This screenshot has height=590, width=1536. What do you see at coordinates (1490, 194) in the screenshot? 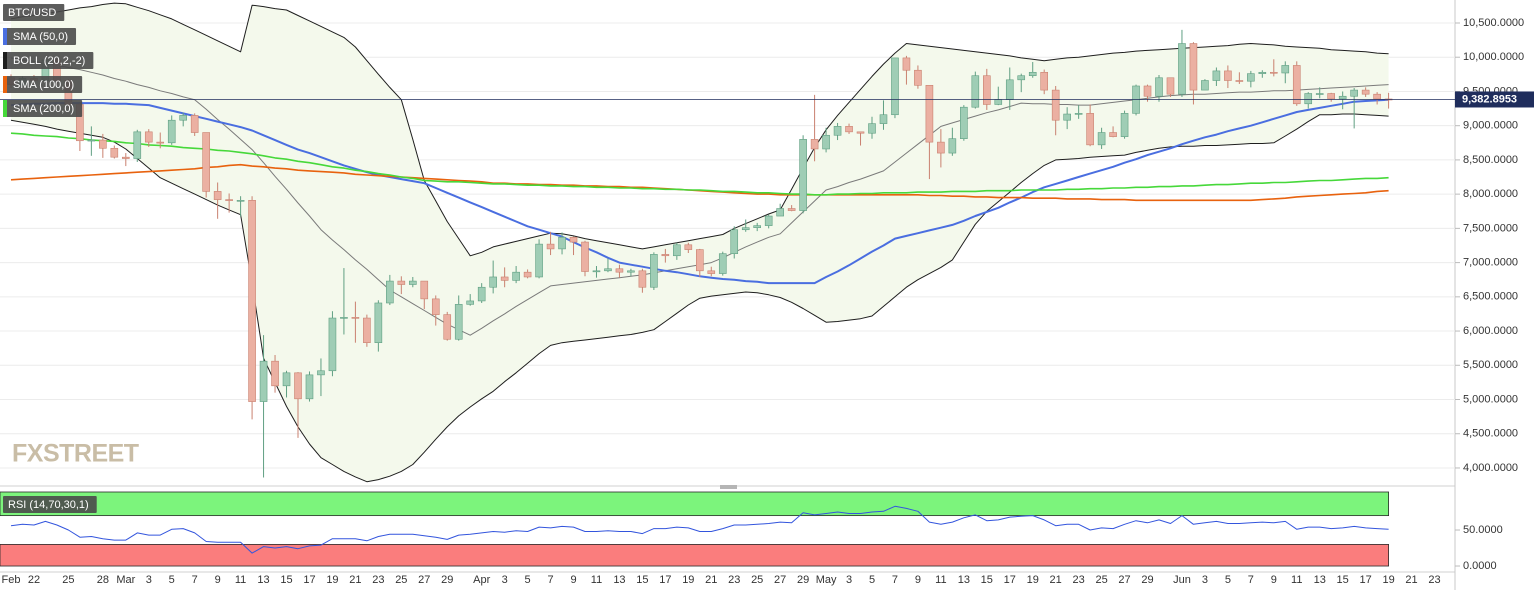
I see `y-tick-label: 8,000.0000` at bounding box center [1490, 194].